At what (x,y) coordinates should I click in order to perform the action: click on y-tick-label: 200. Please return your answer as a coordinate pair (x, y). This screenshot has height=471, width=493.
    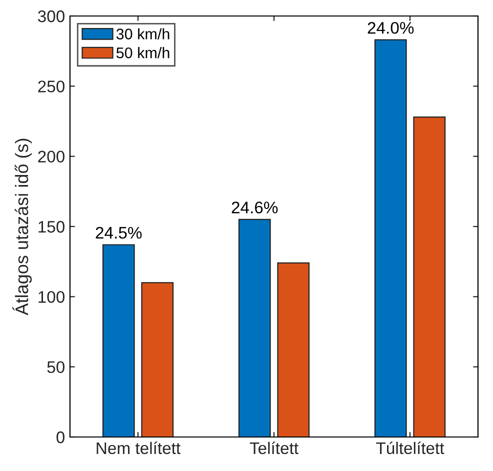
    Looking at the image, I should click on (51, 156).